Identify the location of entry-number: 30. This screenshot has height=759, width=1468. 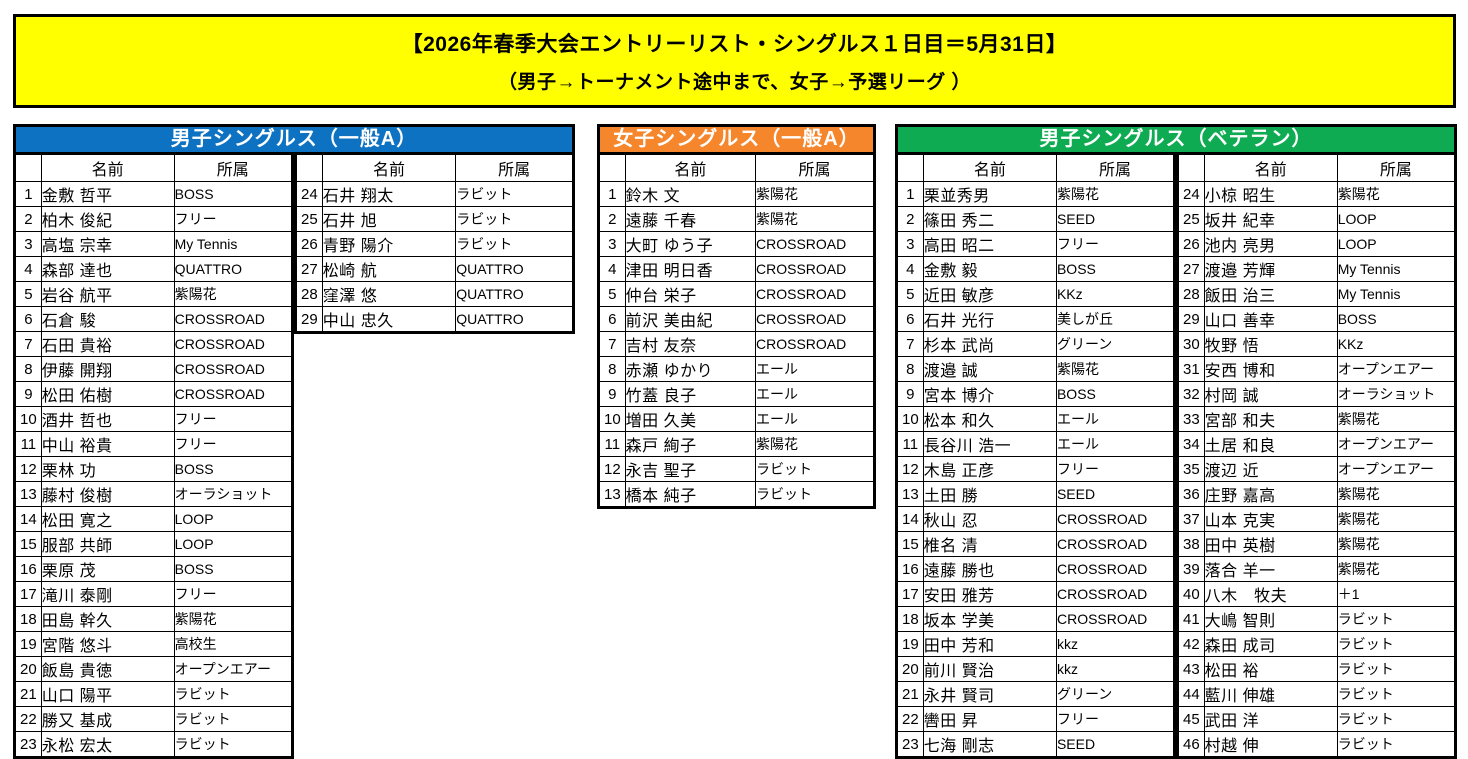
(1191, 344).